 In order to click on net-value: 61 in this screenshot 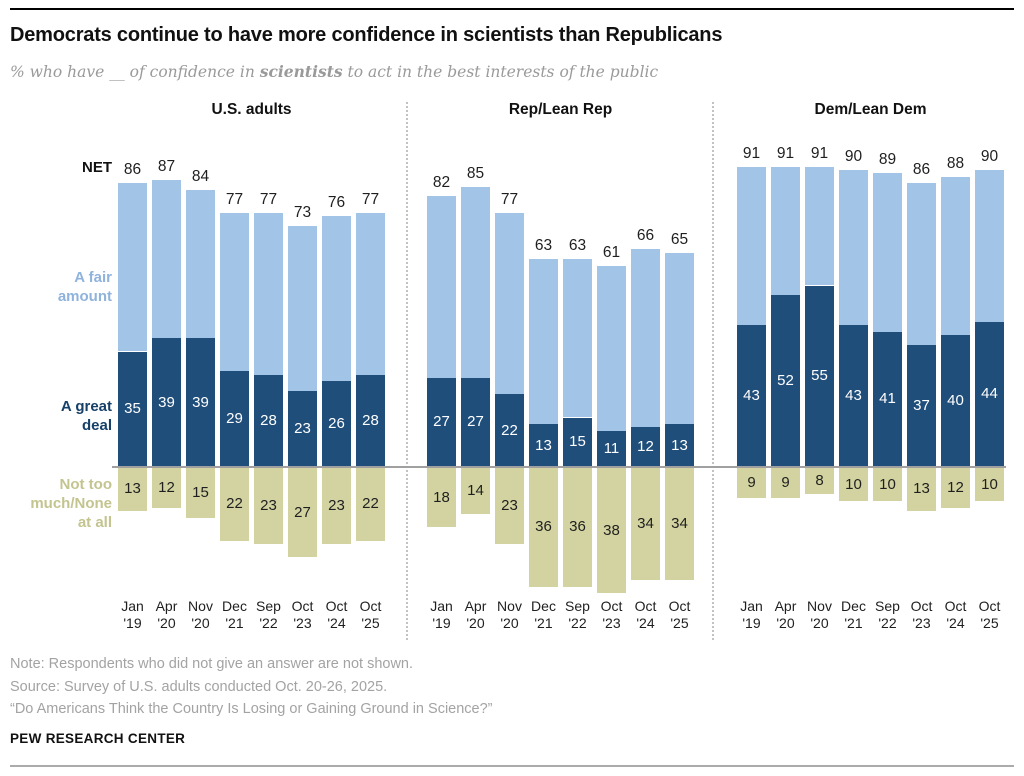, I will do `click(611, 252)`.